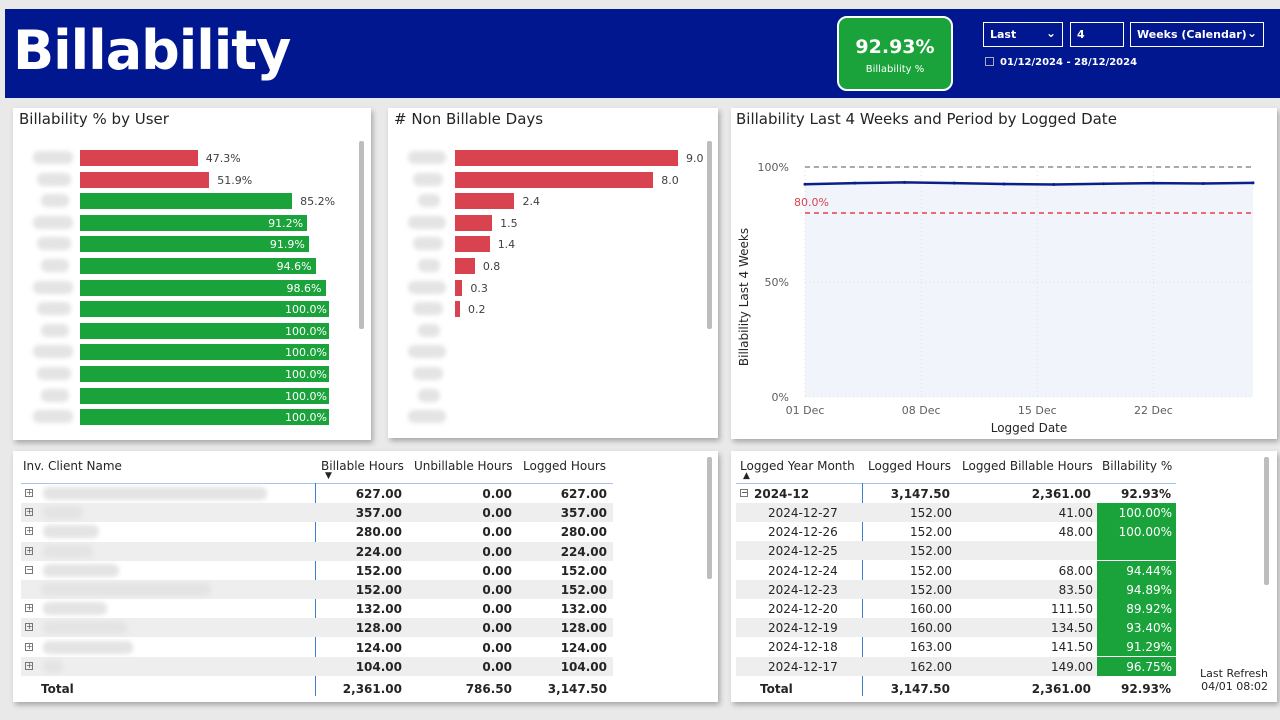 The image size is (1280, 720). I want to click on cell-billable: 627.00, so click(378, 494).